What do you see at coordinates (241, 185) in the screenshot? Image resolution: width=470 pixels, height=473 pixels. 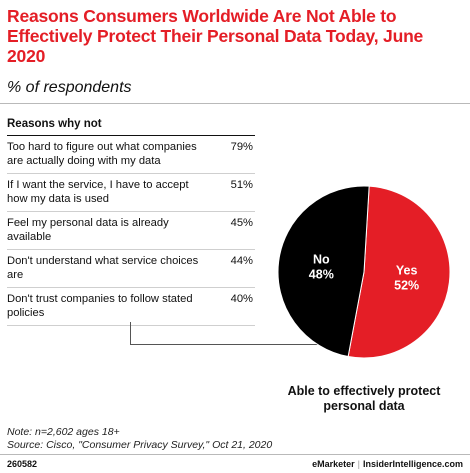 I see `row-value: 51%` at bounding box center [241, 185].